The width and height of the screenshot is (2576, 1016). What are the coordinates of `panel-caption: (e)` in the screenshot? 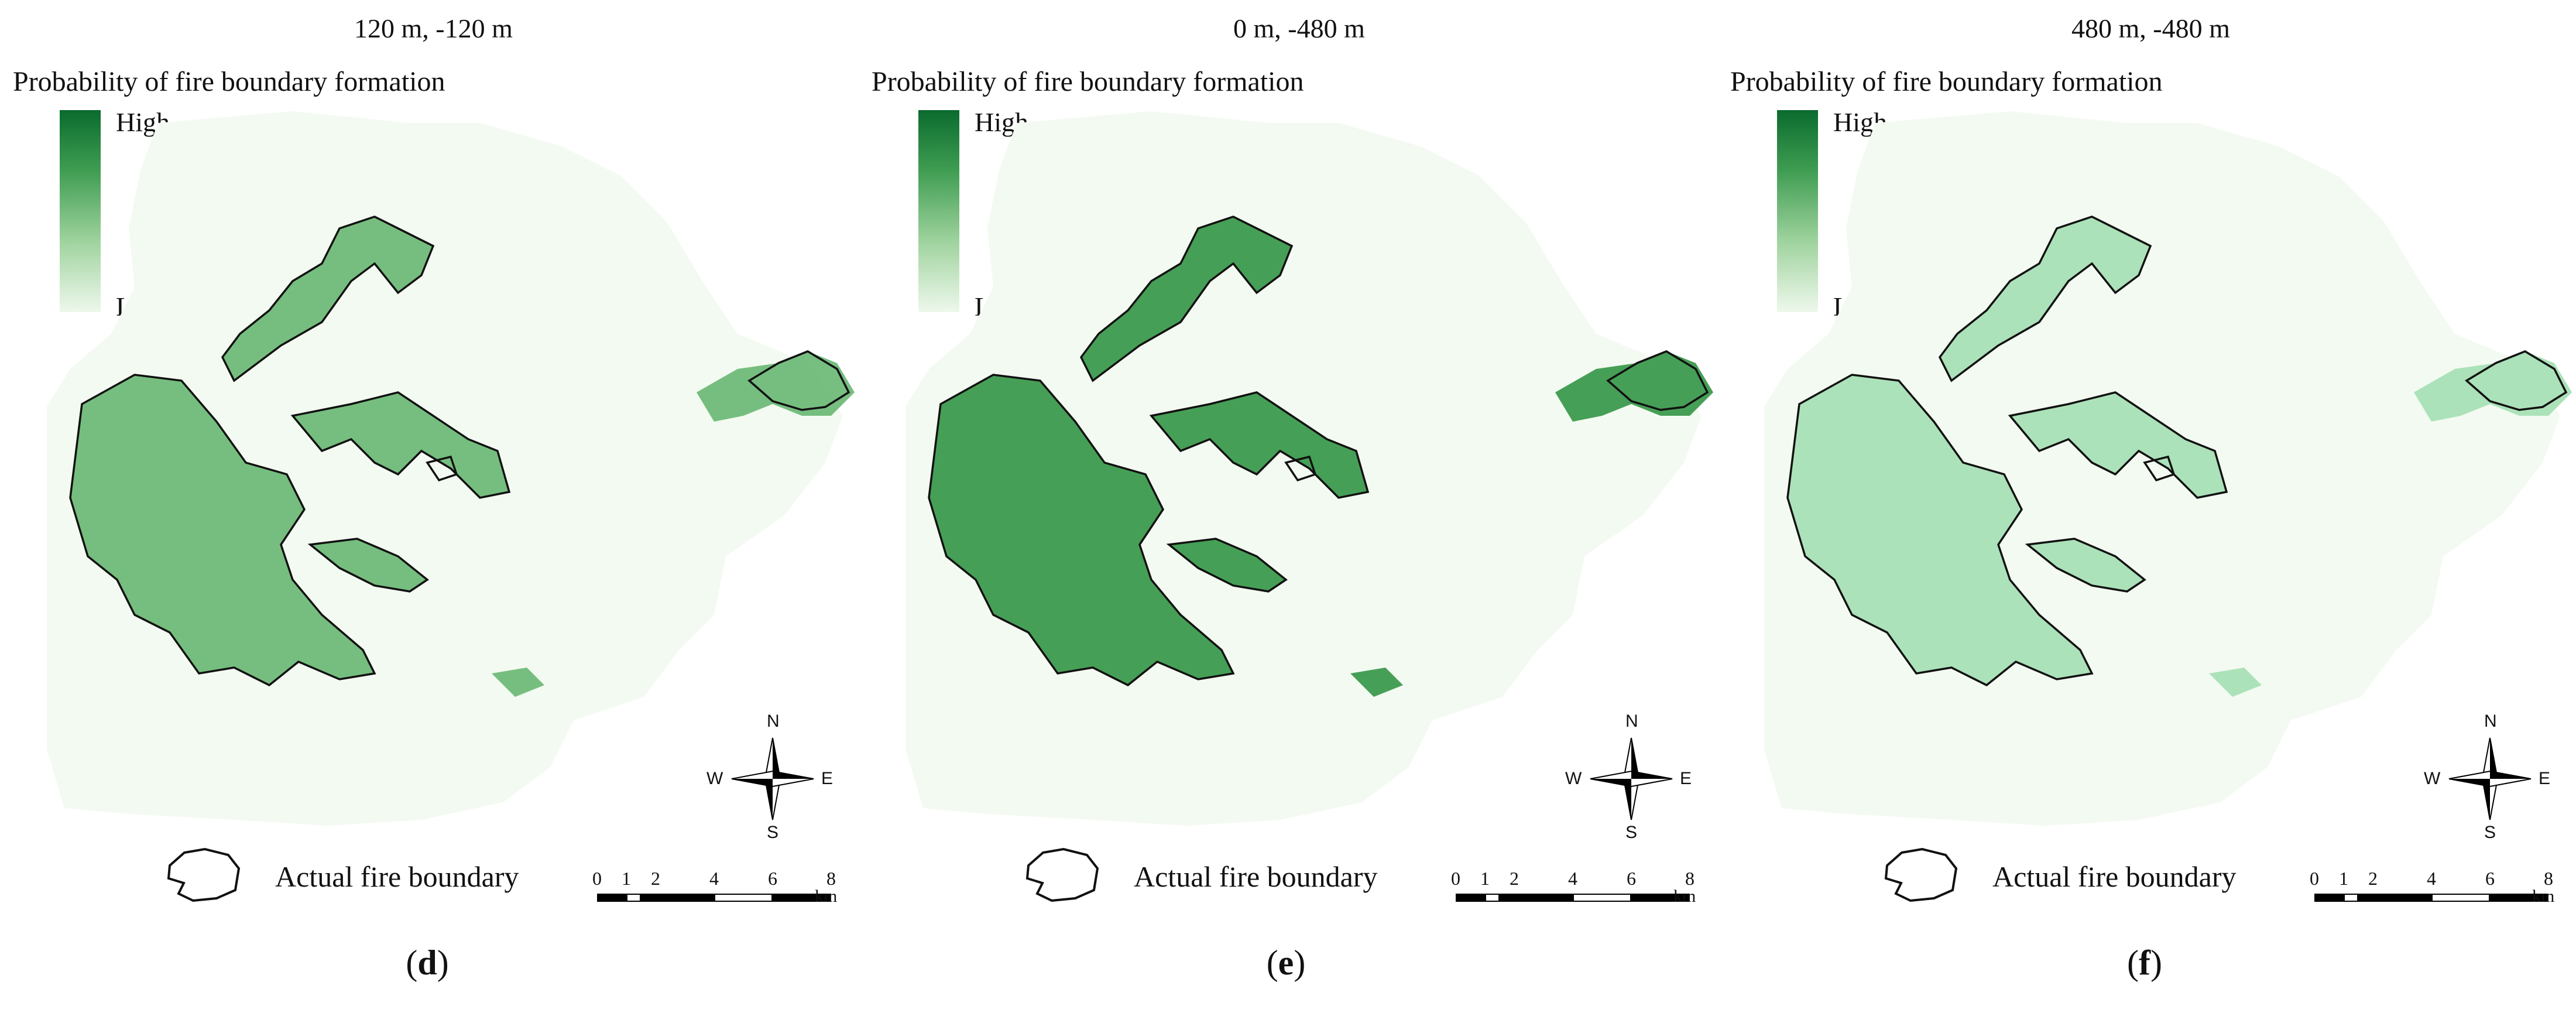 It's located at (1286, 963).